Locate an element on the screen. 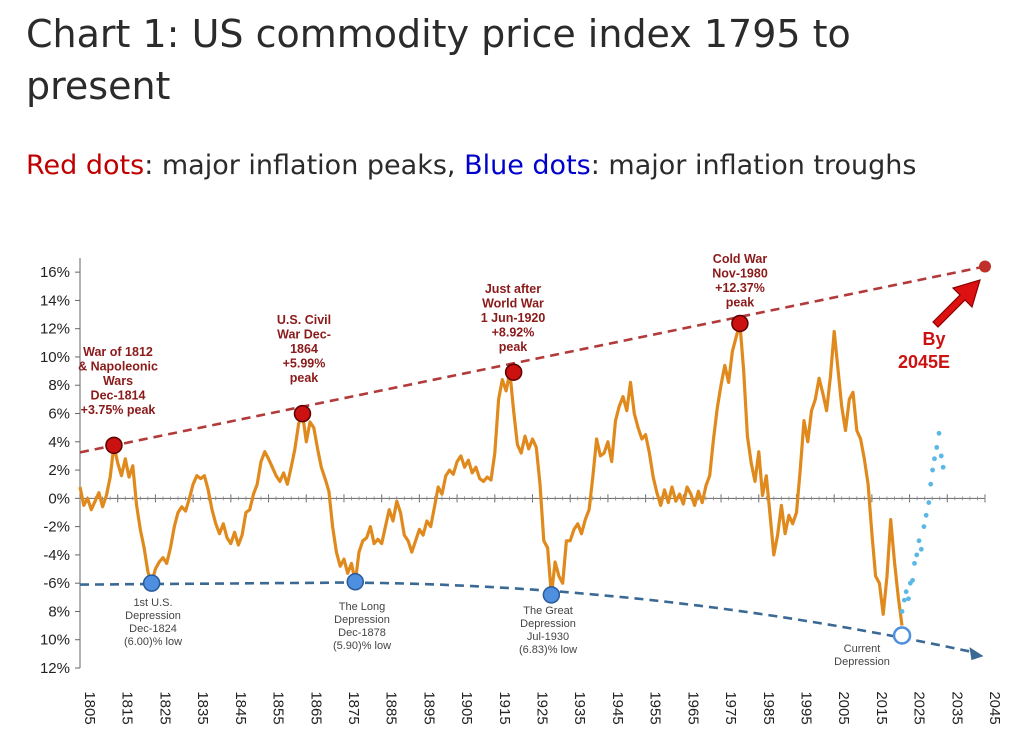 The height and width of the screenshot is (746, 1029). y-tick-label: 14% is located at coordinates (55, 300).